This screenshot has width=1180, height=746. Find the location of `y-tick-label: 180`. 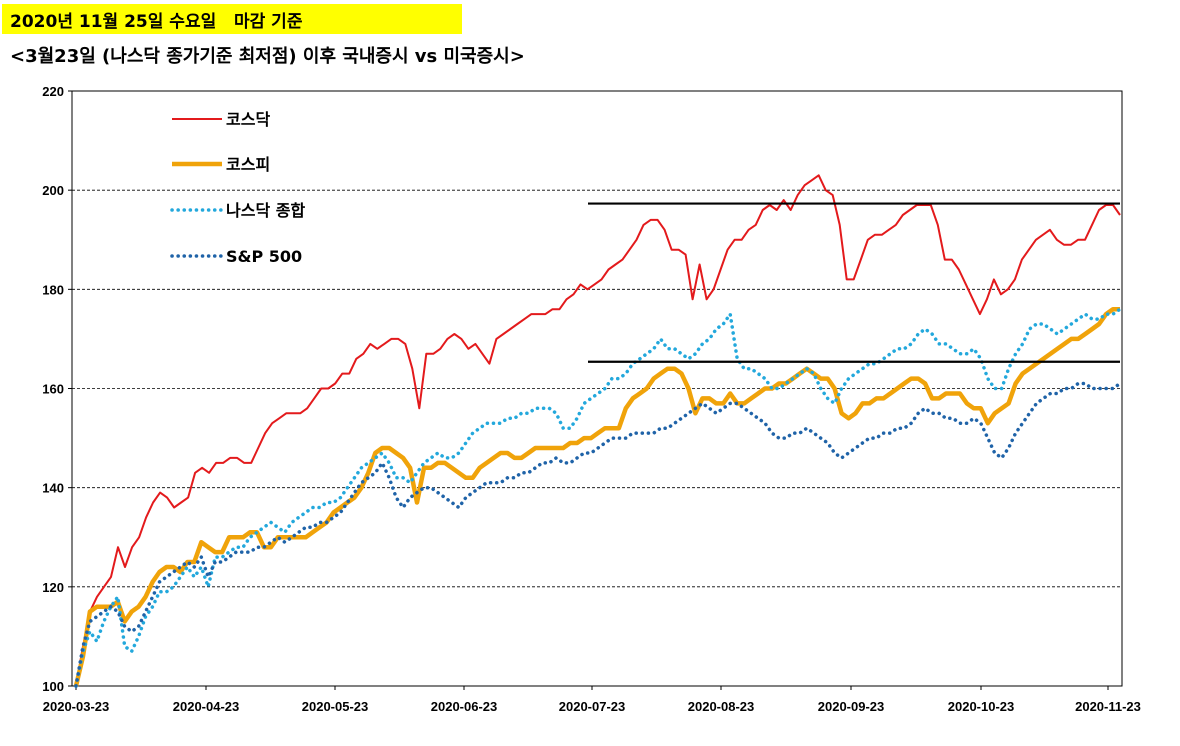

y-tick-label: 180 is located at coordinates (53, 289).